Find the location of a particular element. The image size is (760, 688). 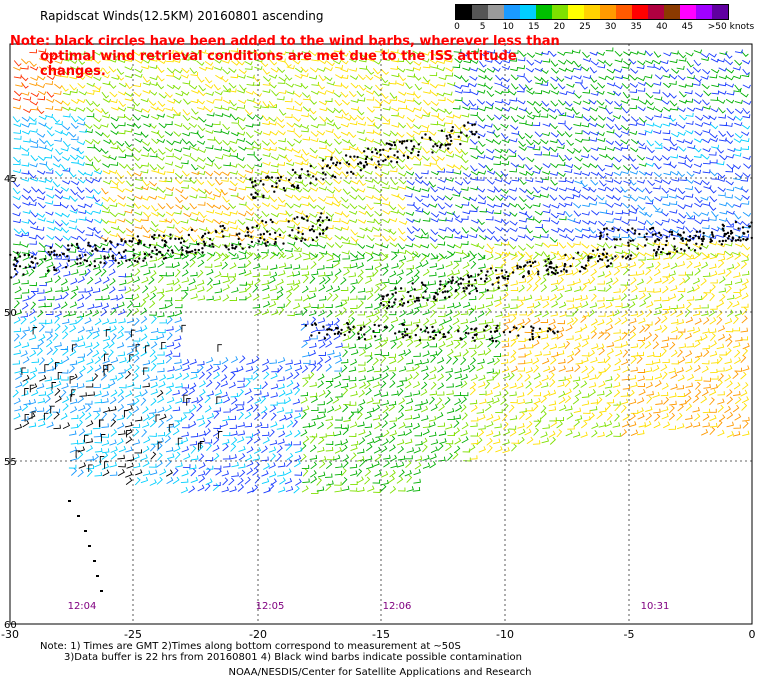

scale-label: 30 is located at coordinates (610, 27).